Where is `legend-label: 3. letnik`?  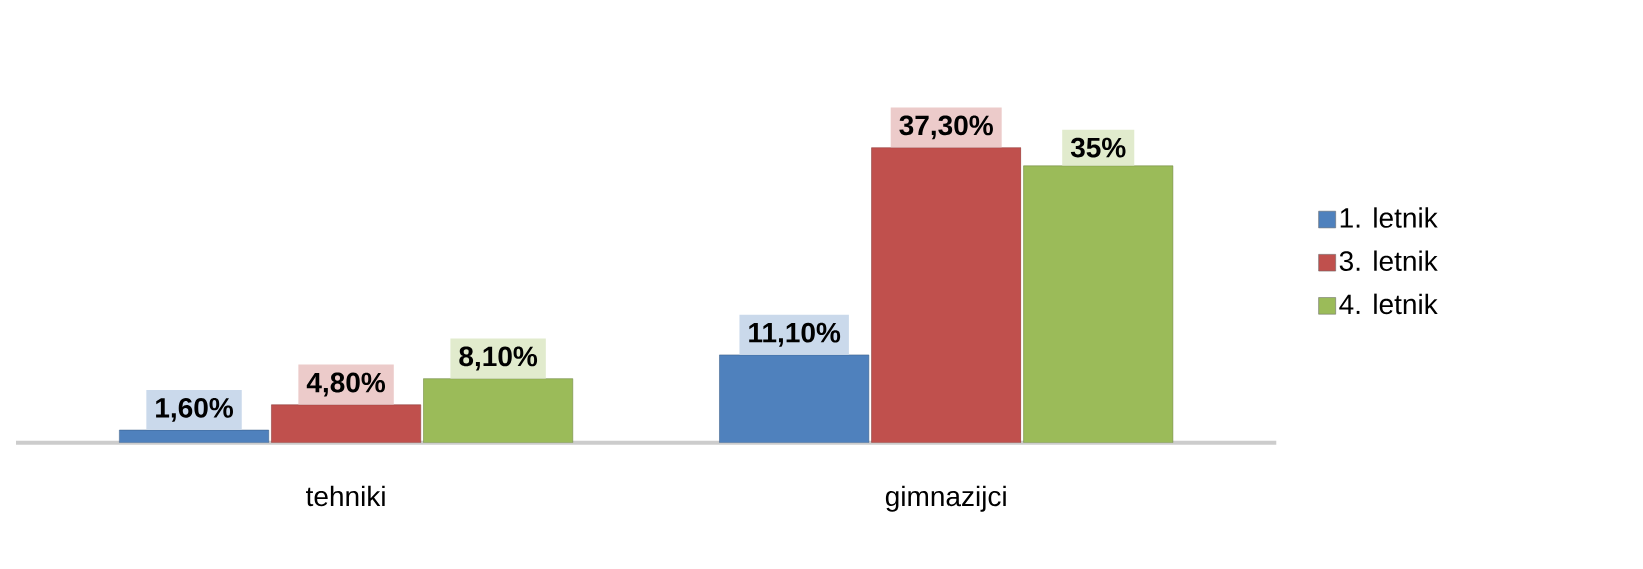 legend-label: 3. letnik is located at coordinates (1388, 260).